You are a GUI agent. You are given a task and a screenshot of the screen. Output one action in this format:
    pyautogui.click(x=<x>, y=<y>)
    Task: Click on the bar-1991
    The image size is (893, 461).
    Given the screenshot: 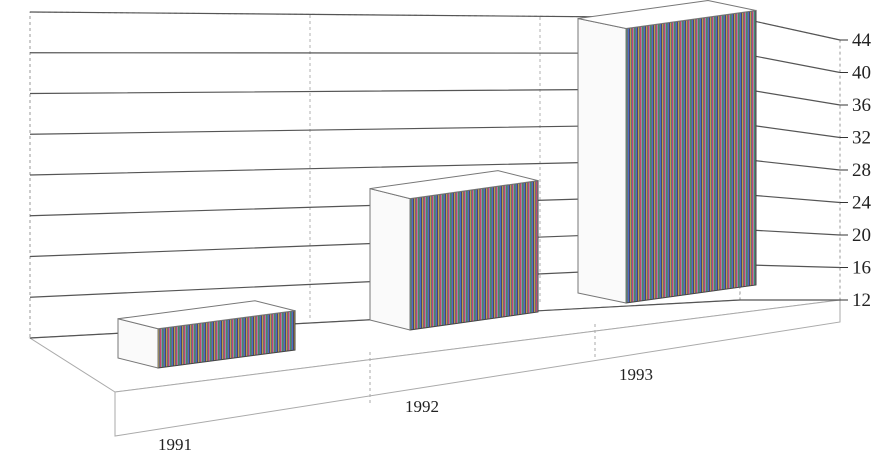 What is the action you would take?
    pyautogui.click(x=206, y=334)
    